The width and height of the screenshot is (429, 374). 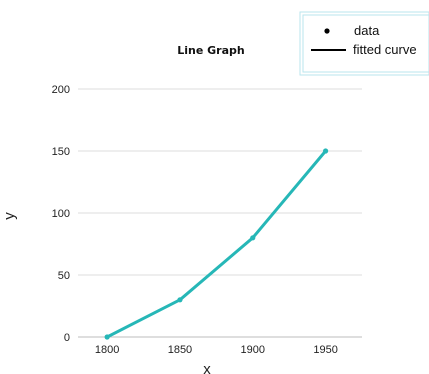 I want to click on y-tick-label: 100, so click(x=61, y=214).